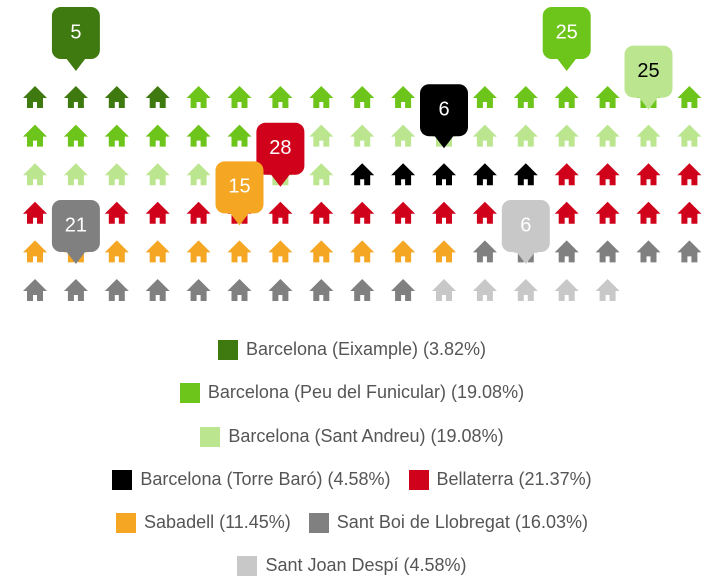 The height and width of the screenshot is (578, 704). I want to click on legend-row: Barcelona (Eixample) (3.82%), so click(352, 349).